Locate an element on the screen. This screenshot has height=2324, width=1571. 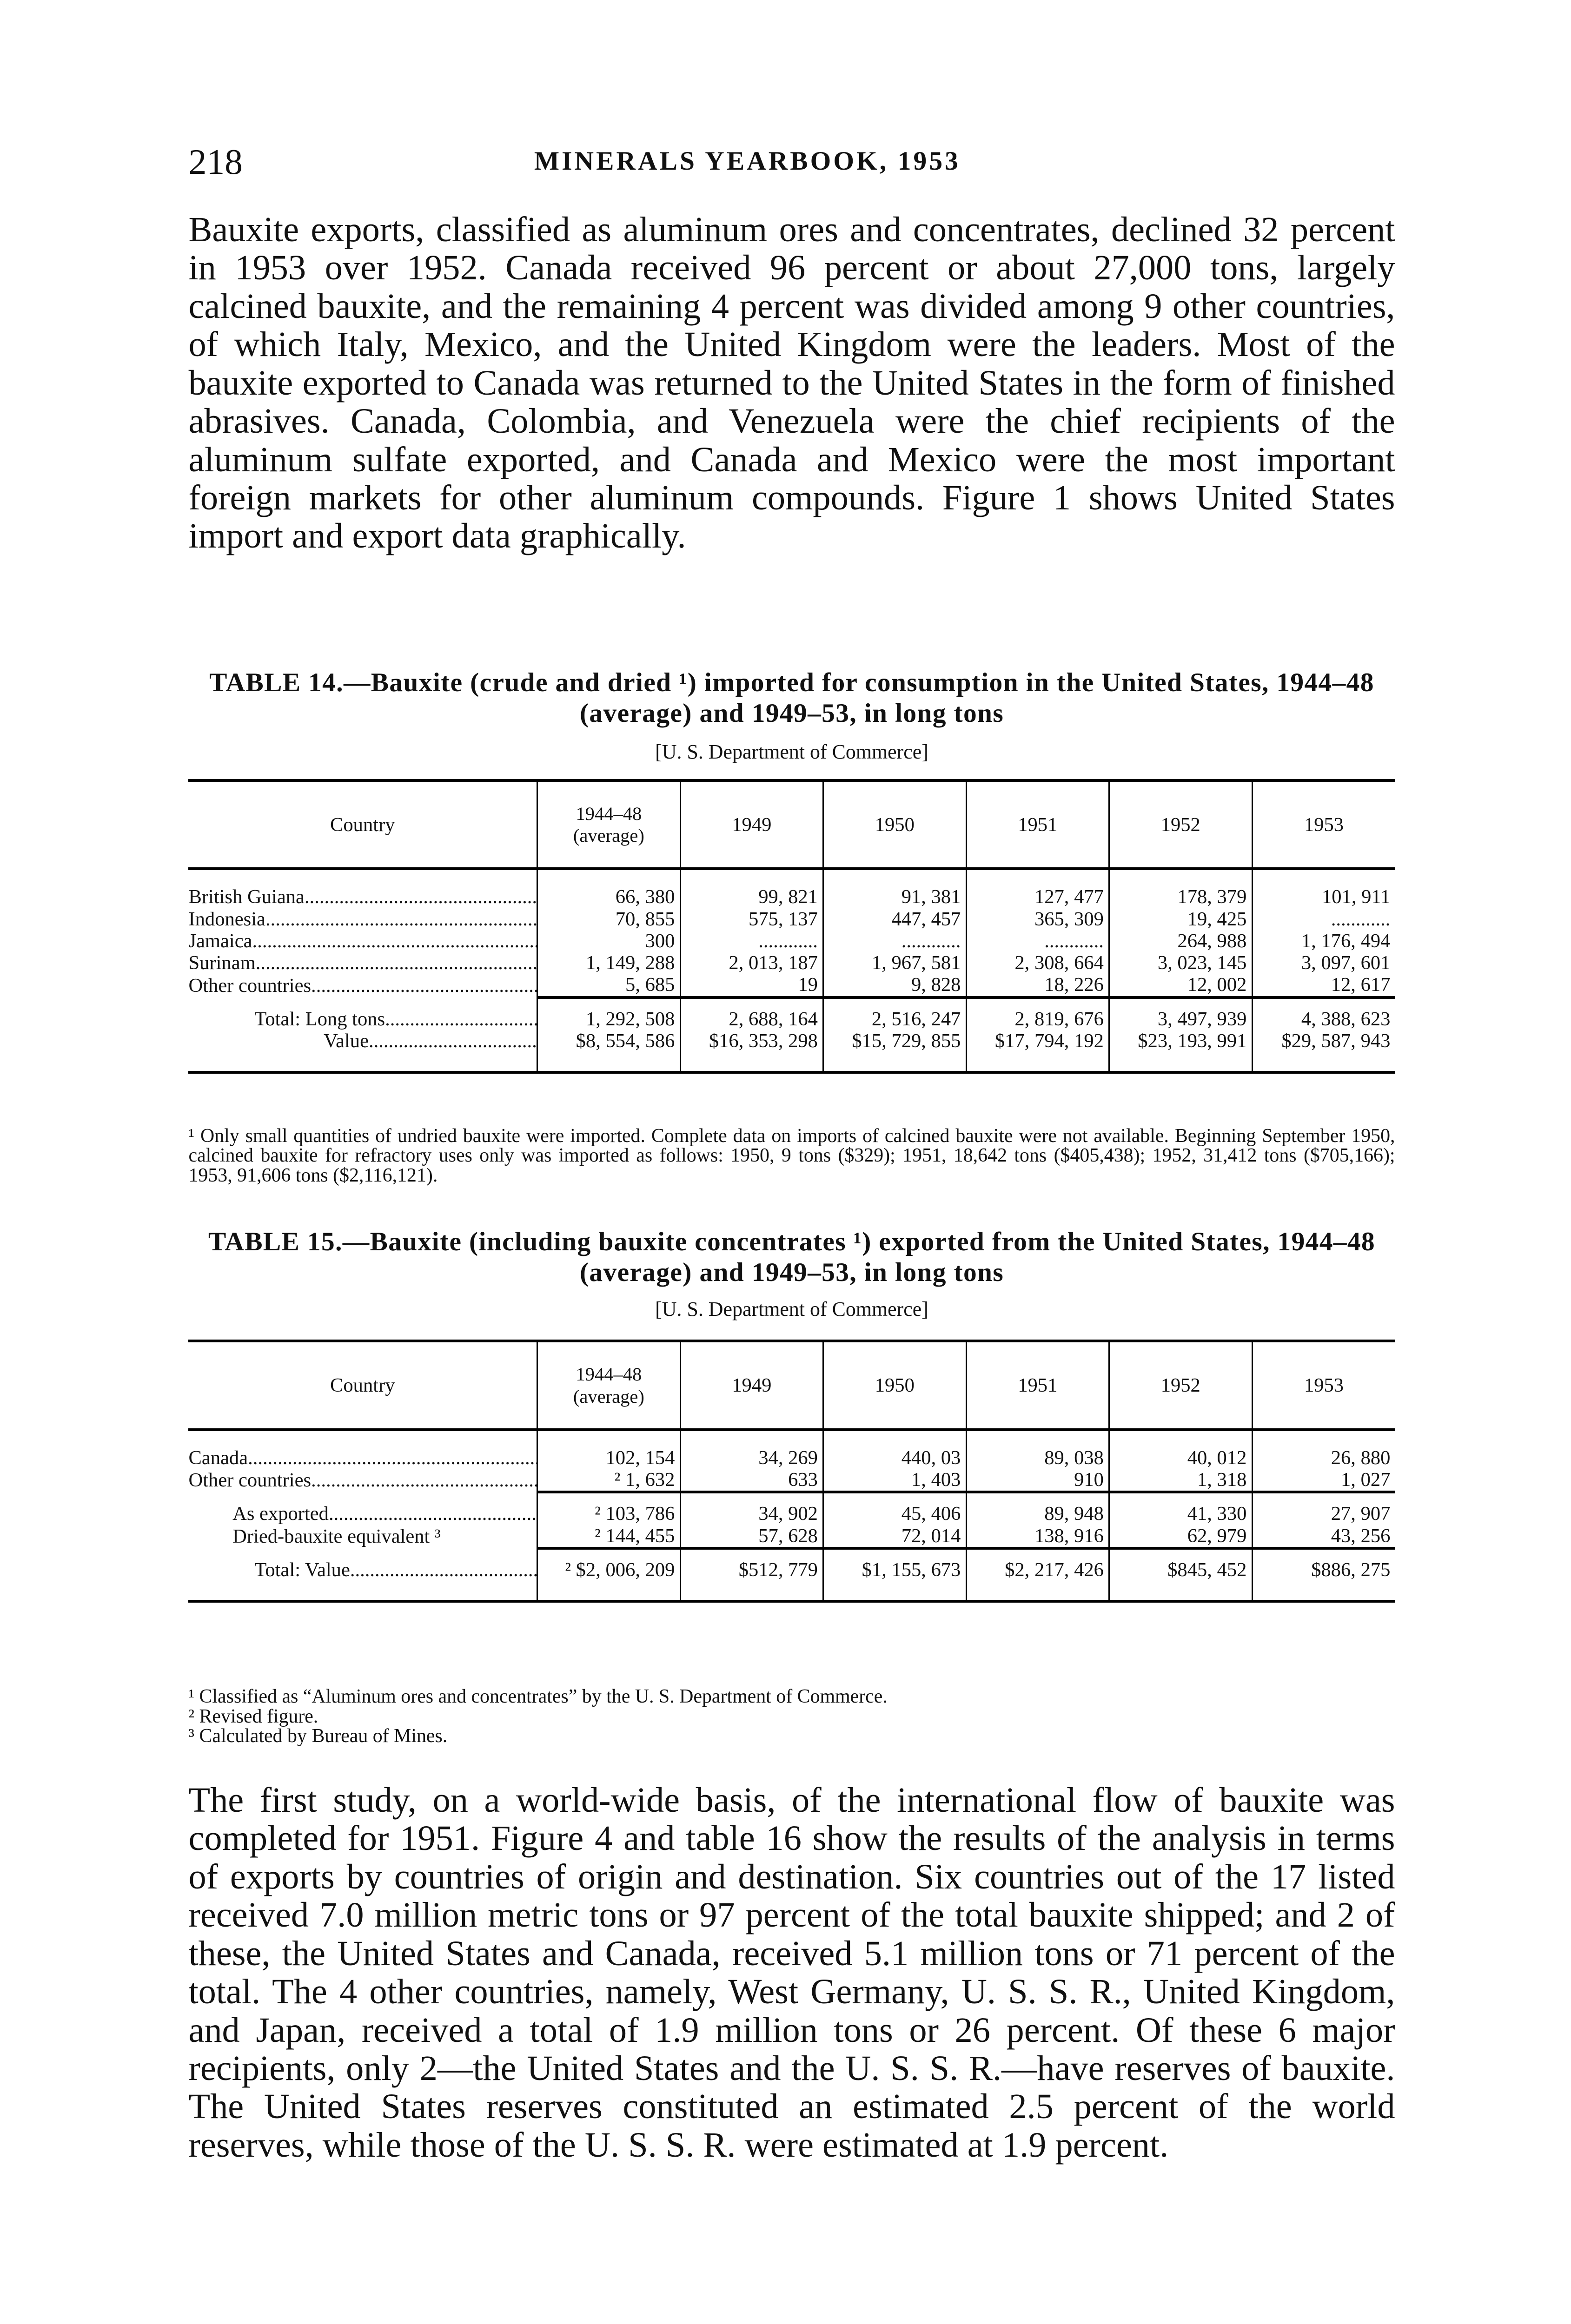
cell-value: $29, 587, 943 is located at coordinates (1323, 1041).